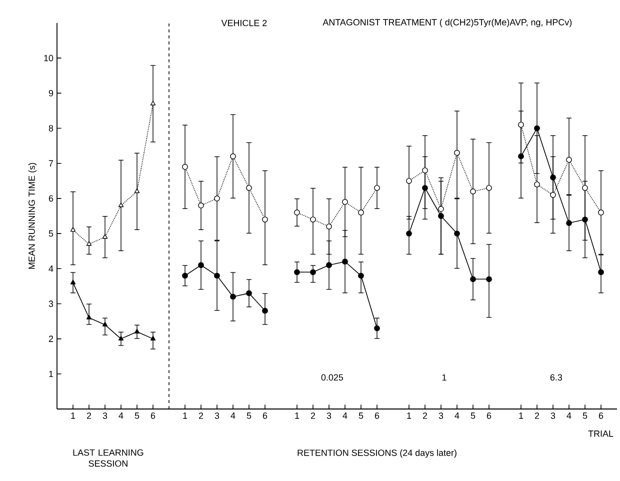 The image size is (620, 481). What do you see at coordinates (51, 93) in the screenshot?
I see `y-tick-label: 9` at bounding box center [51, 93].